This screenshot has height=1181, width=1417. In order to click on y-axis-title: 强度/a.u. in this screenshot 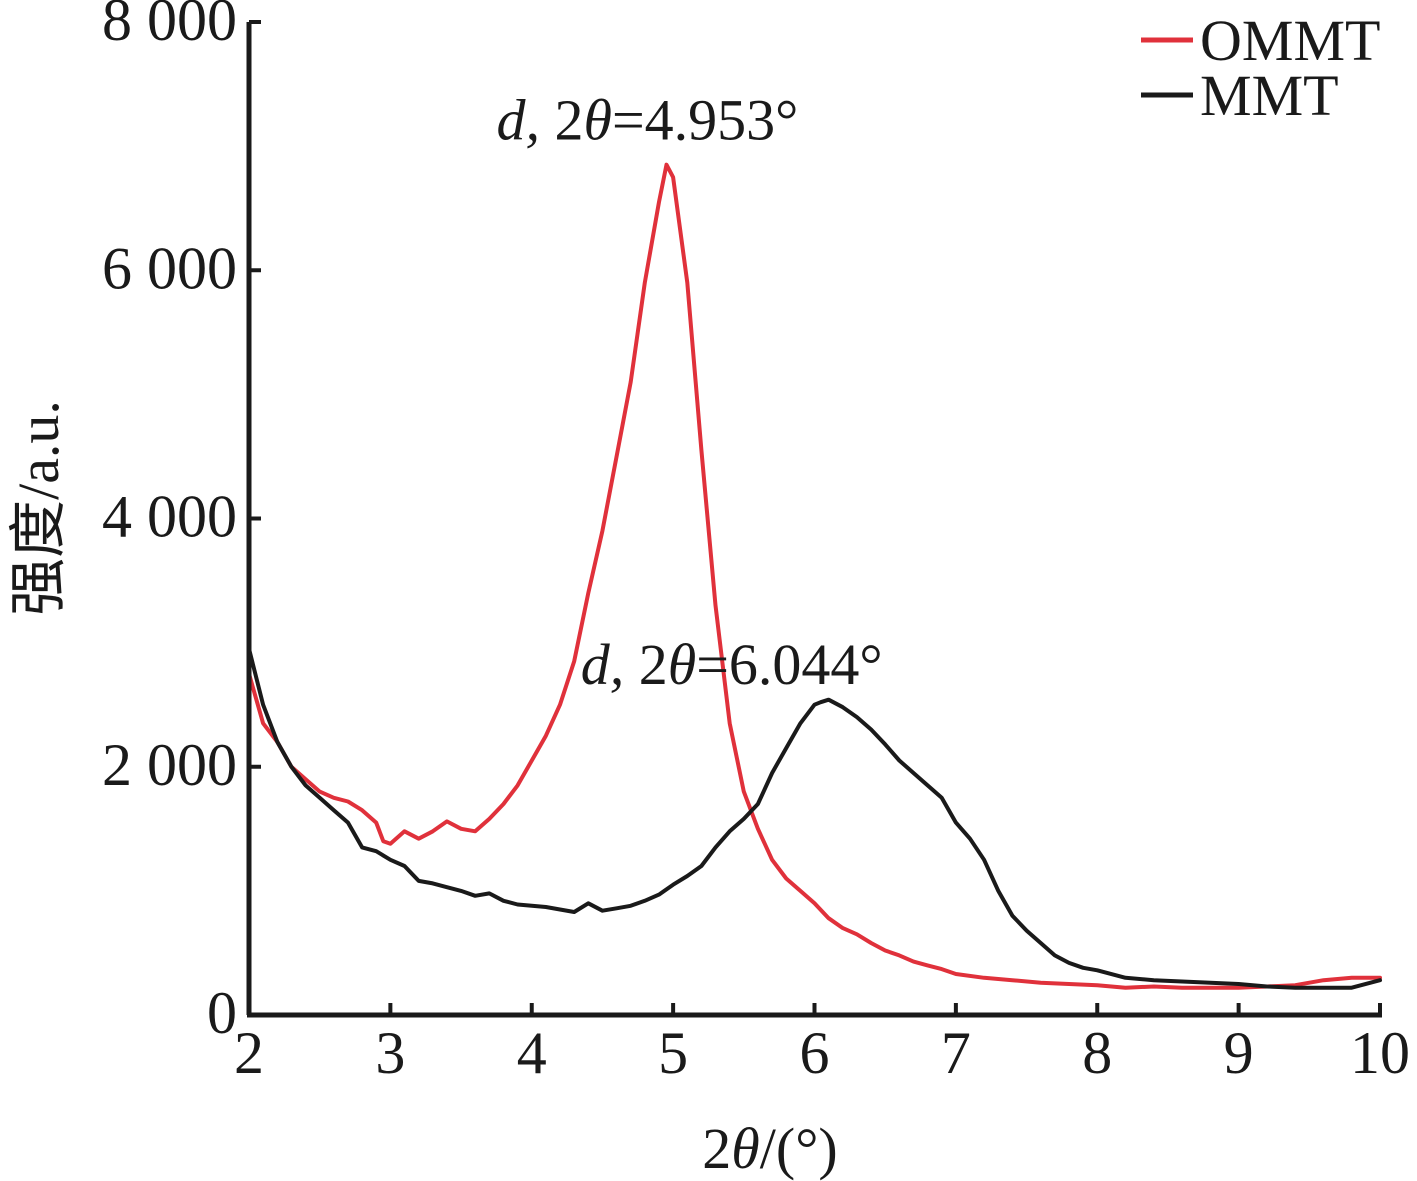, I will do `click(38, 508)`.